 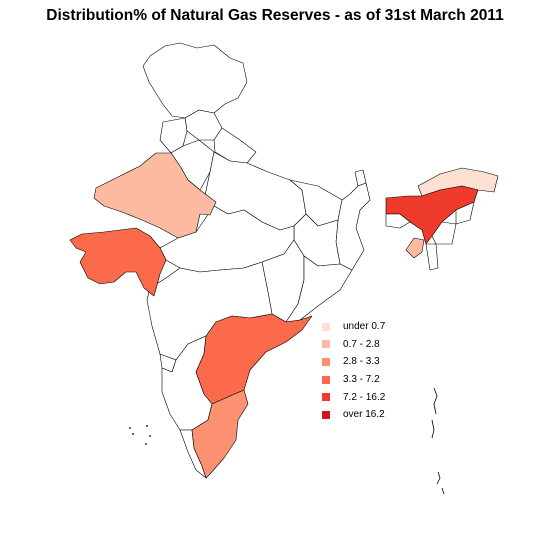 What do you see at coordinates (195, 80) in the screenshot?
I see `state-jammu-kashmir` at bounding box center [195, 80].